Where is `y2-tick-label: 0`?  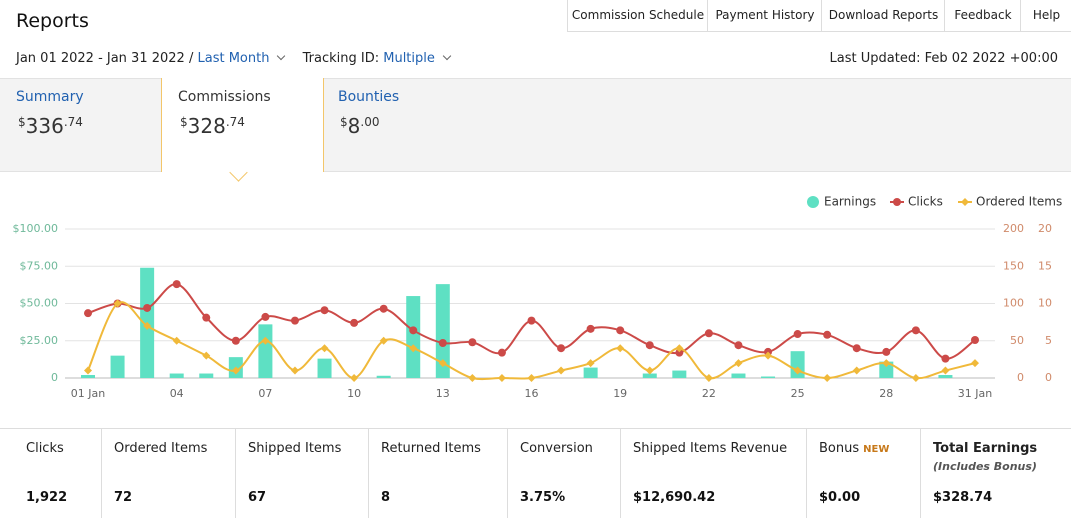 y2-tick-label: 0 is located at coordinates (1020, 377).